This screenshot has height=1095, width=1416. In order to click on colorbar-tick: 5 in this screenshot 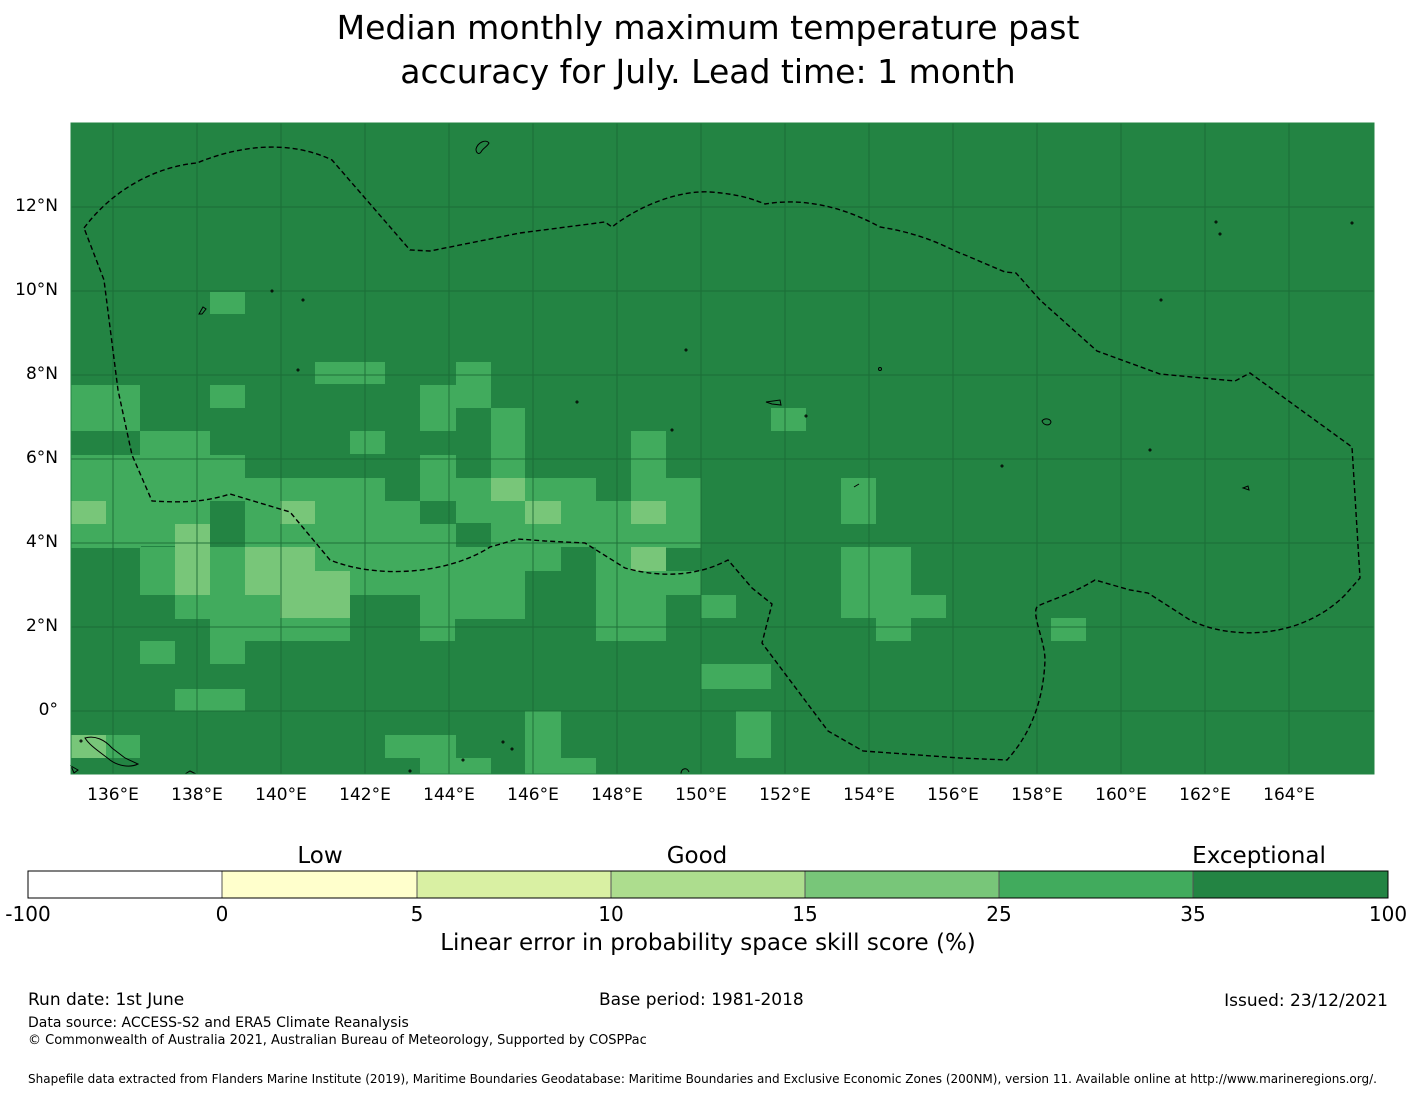, I will do `click(417, 914)`.